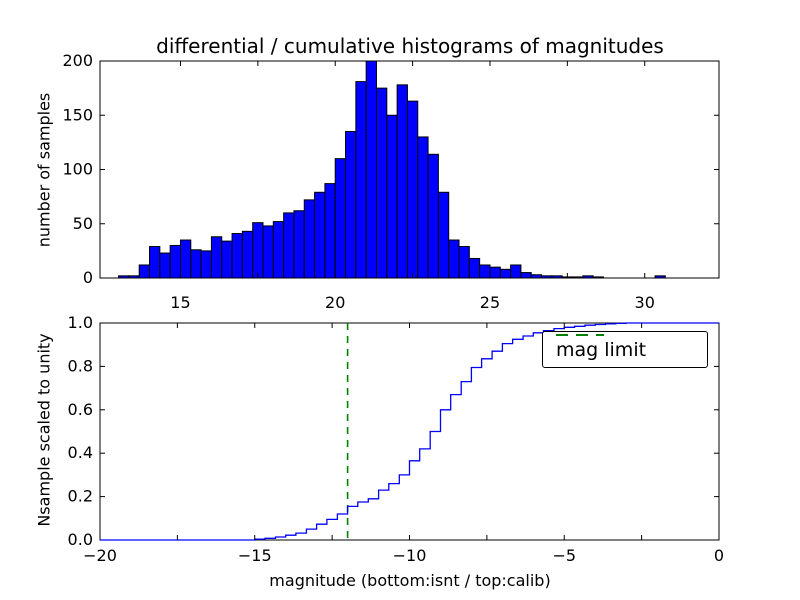  What do you see at coordinates (564, 555) in the screenshot?
I see `svg-text: −5` at bounding box center [564, 555].